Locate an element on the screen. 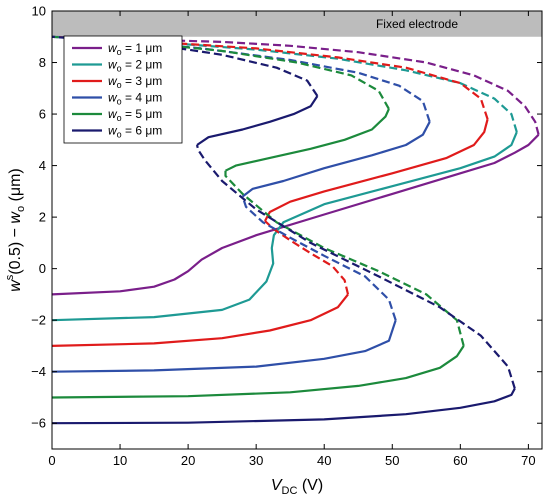 The width and height of the screenshot is (550, 498). legend-label-value: = 3 μm is located at coordinates (142, 81).